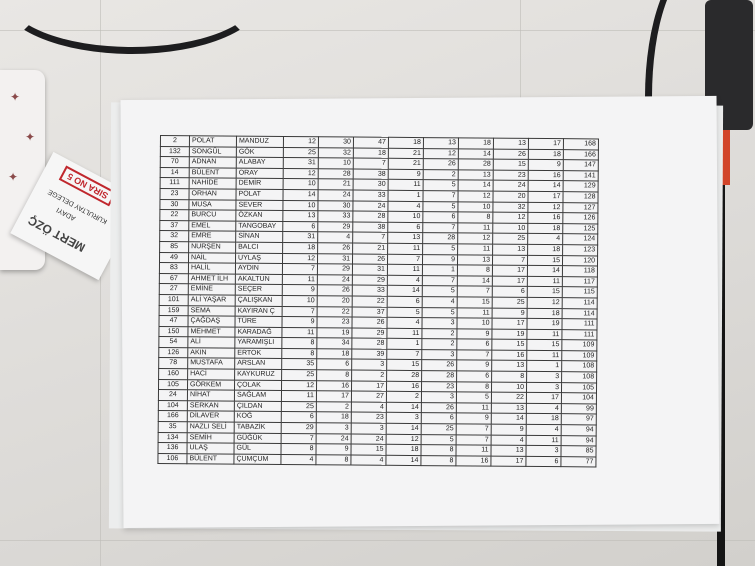 The image size is (755, 566). What do you see at coordinates (474, 334) in the screenshot?
I see `cell-score: 9` at bounding box center [474, 334].